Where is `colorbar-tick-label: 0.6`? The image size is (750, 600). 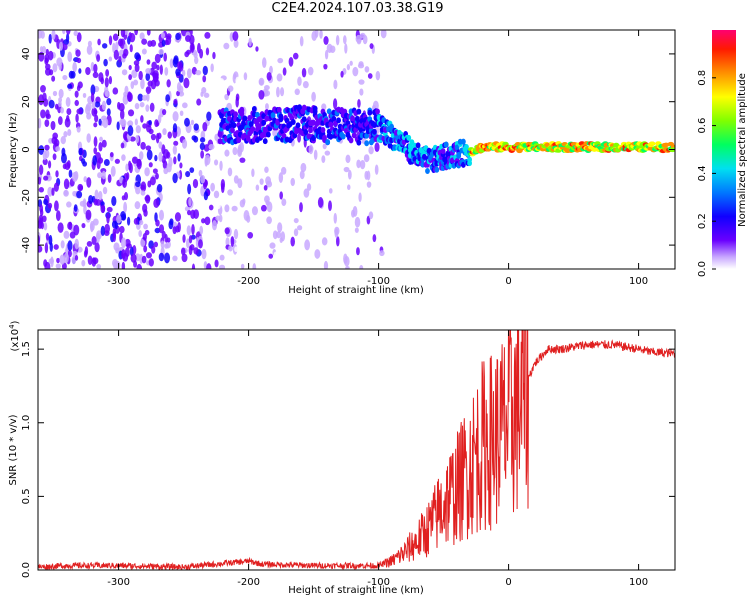 colorbar-tick-label: 0.6 is located at coordinates (702, 126).